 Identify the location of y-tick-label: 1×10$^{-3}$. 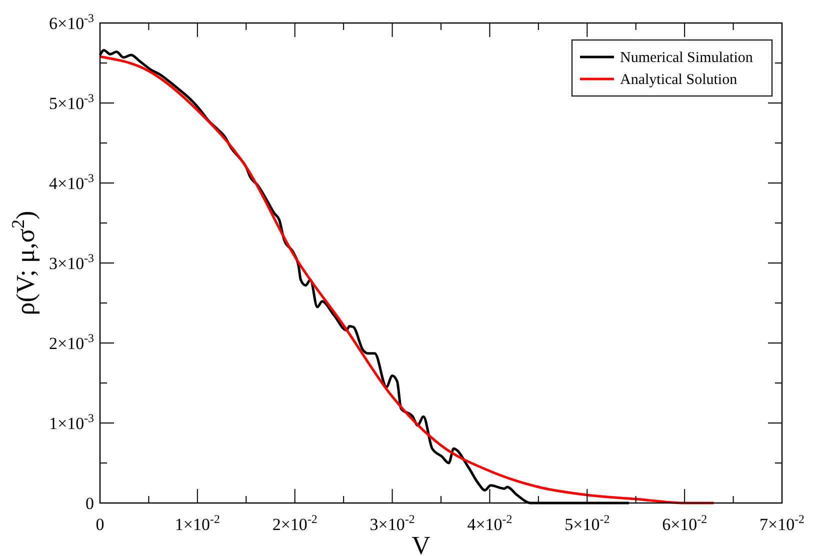
(71, 422).